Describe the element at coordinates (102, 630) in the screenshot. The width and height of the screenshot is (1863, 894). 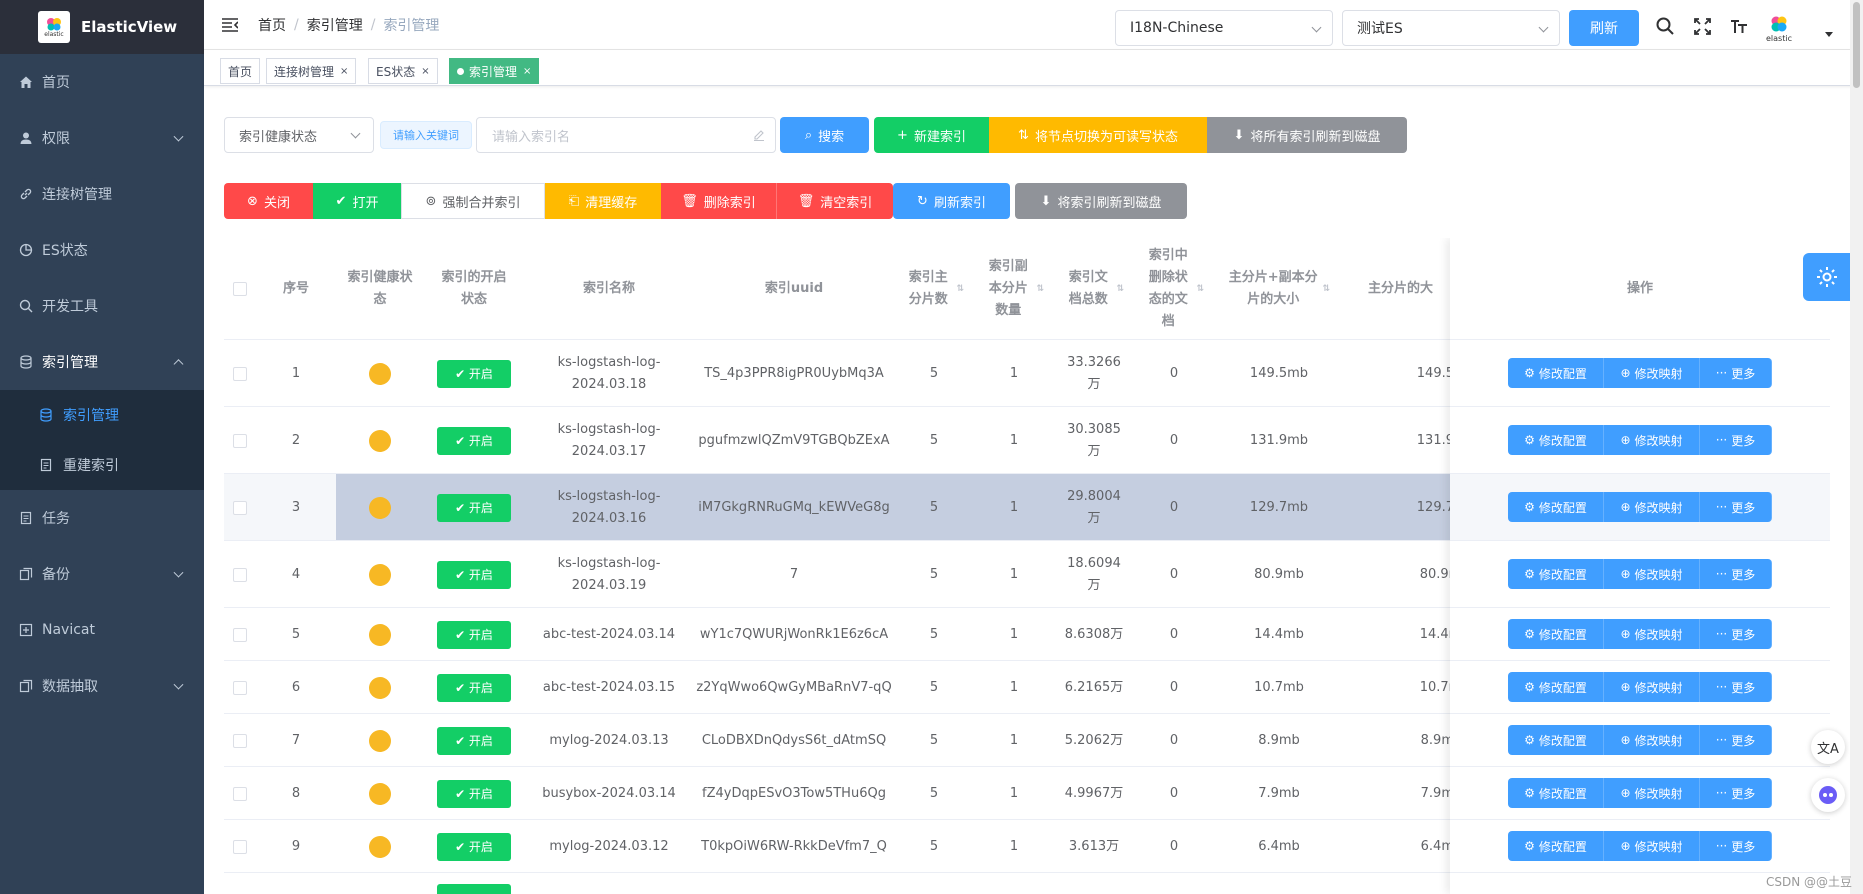
I see `sidebar-item-navicat: Navicat` at that location.